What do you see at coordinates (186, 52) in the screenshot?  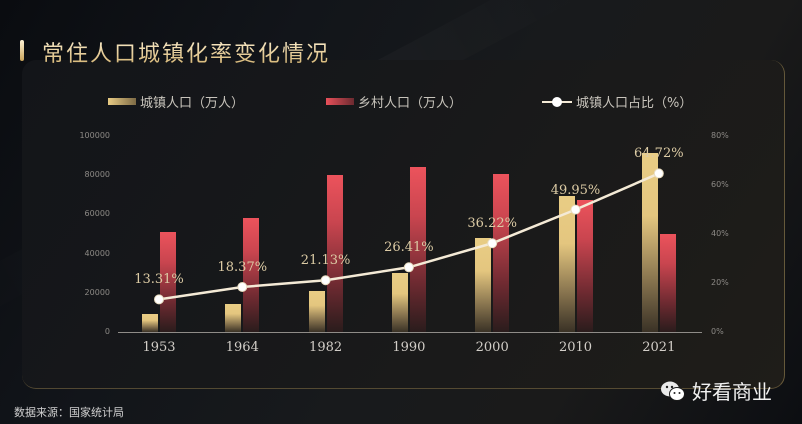 I see `page-title: 常住人口城镇化率变化情况` at bounding box center [186, 52].